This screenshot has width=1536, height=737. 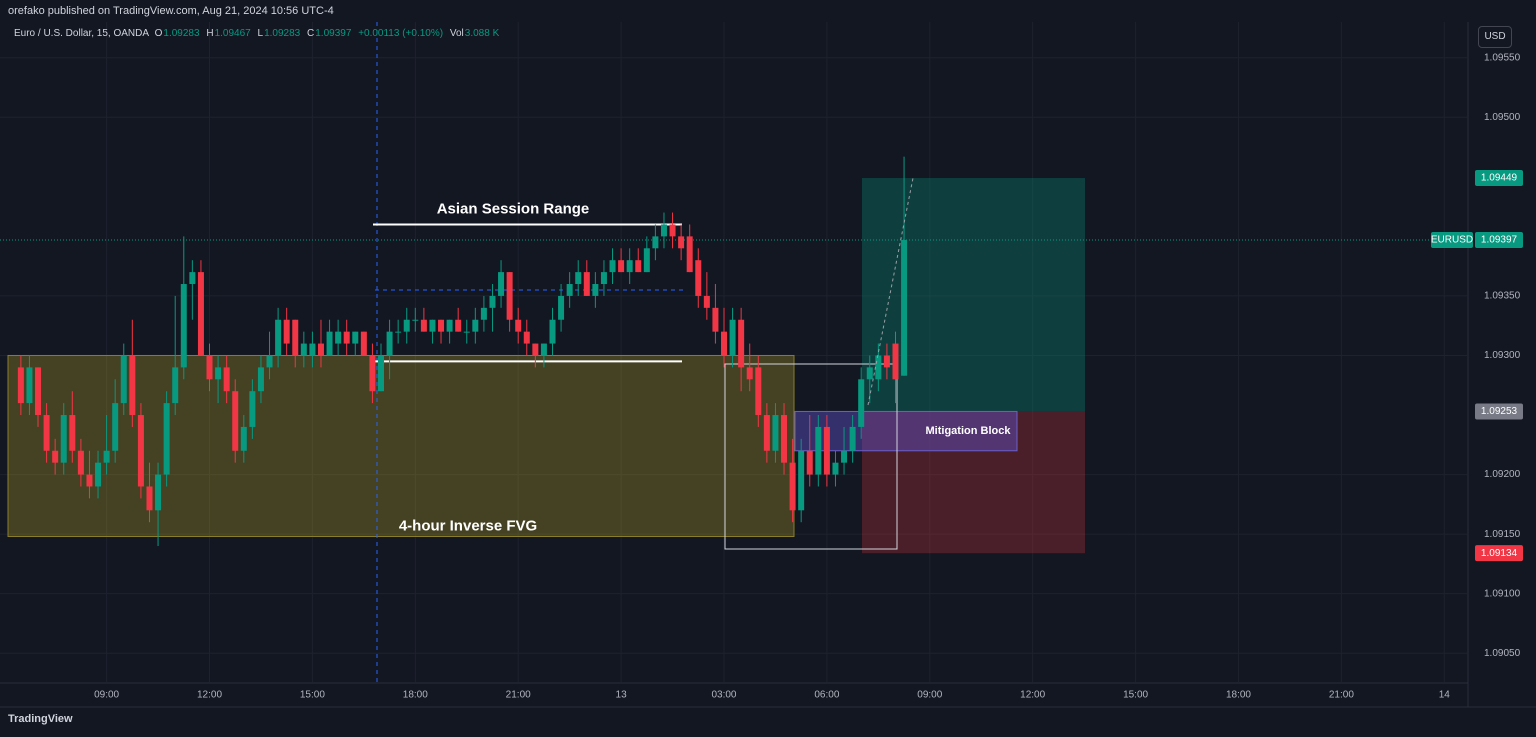 What do you see at coordinates (1499, 178) in the screenshot?
I see `price-tag-label: 1.09449` at bounding box center [1499, 178].